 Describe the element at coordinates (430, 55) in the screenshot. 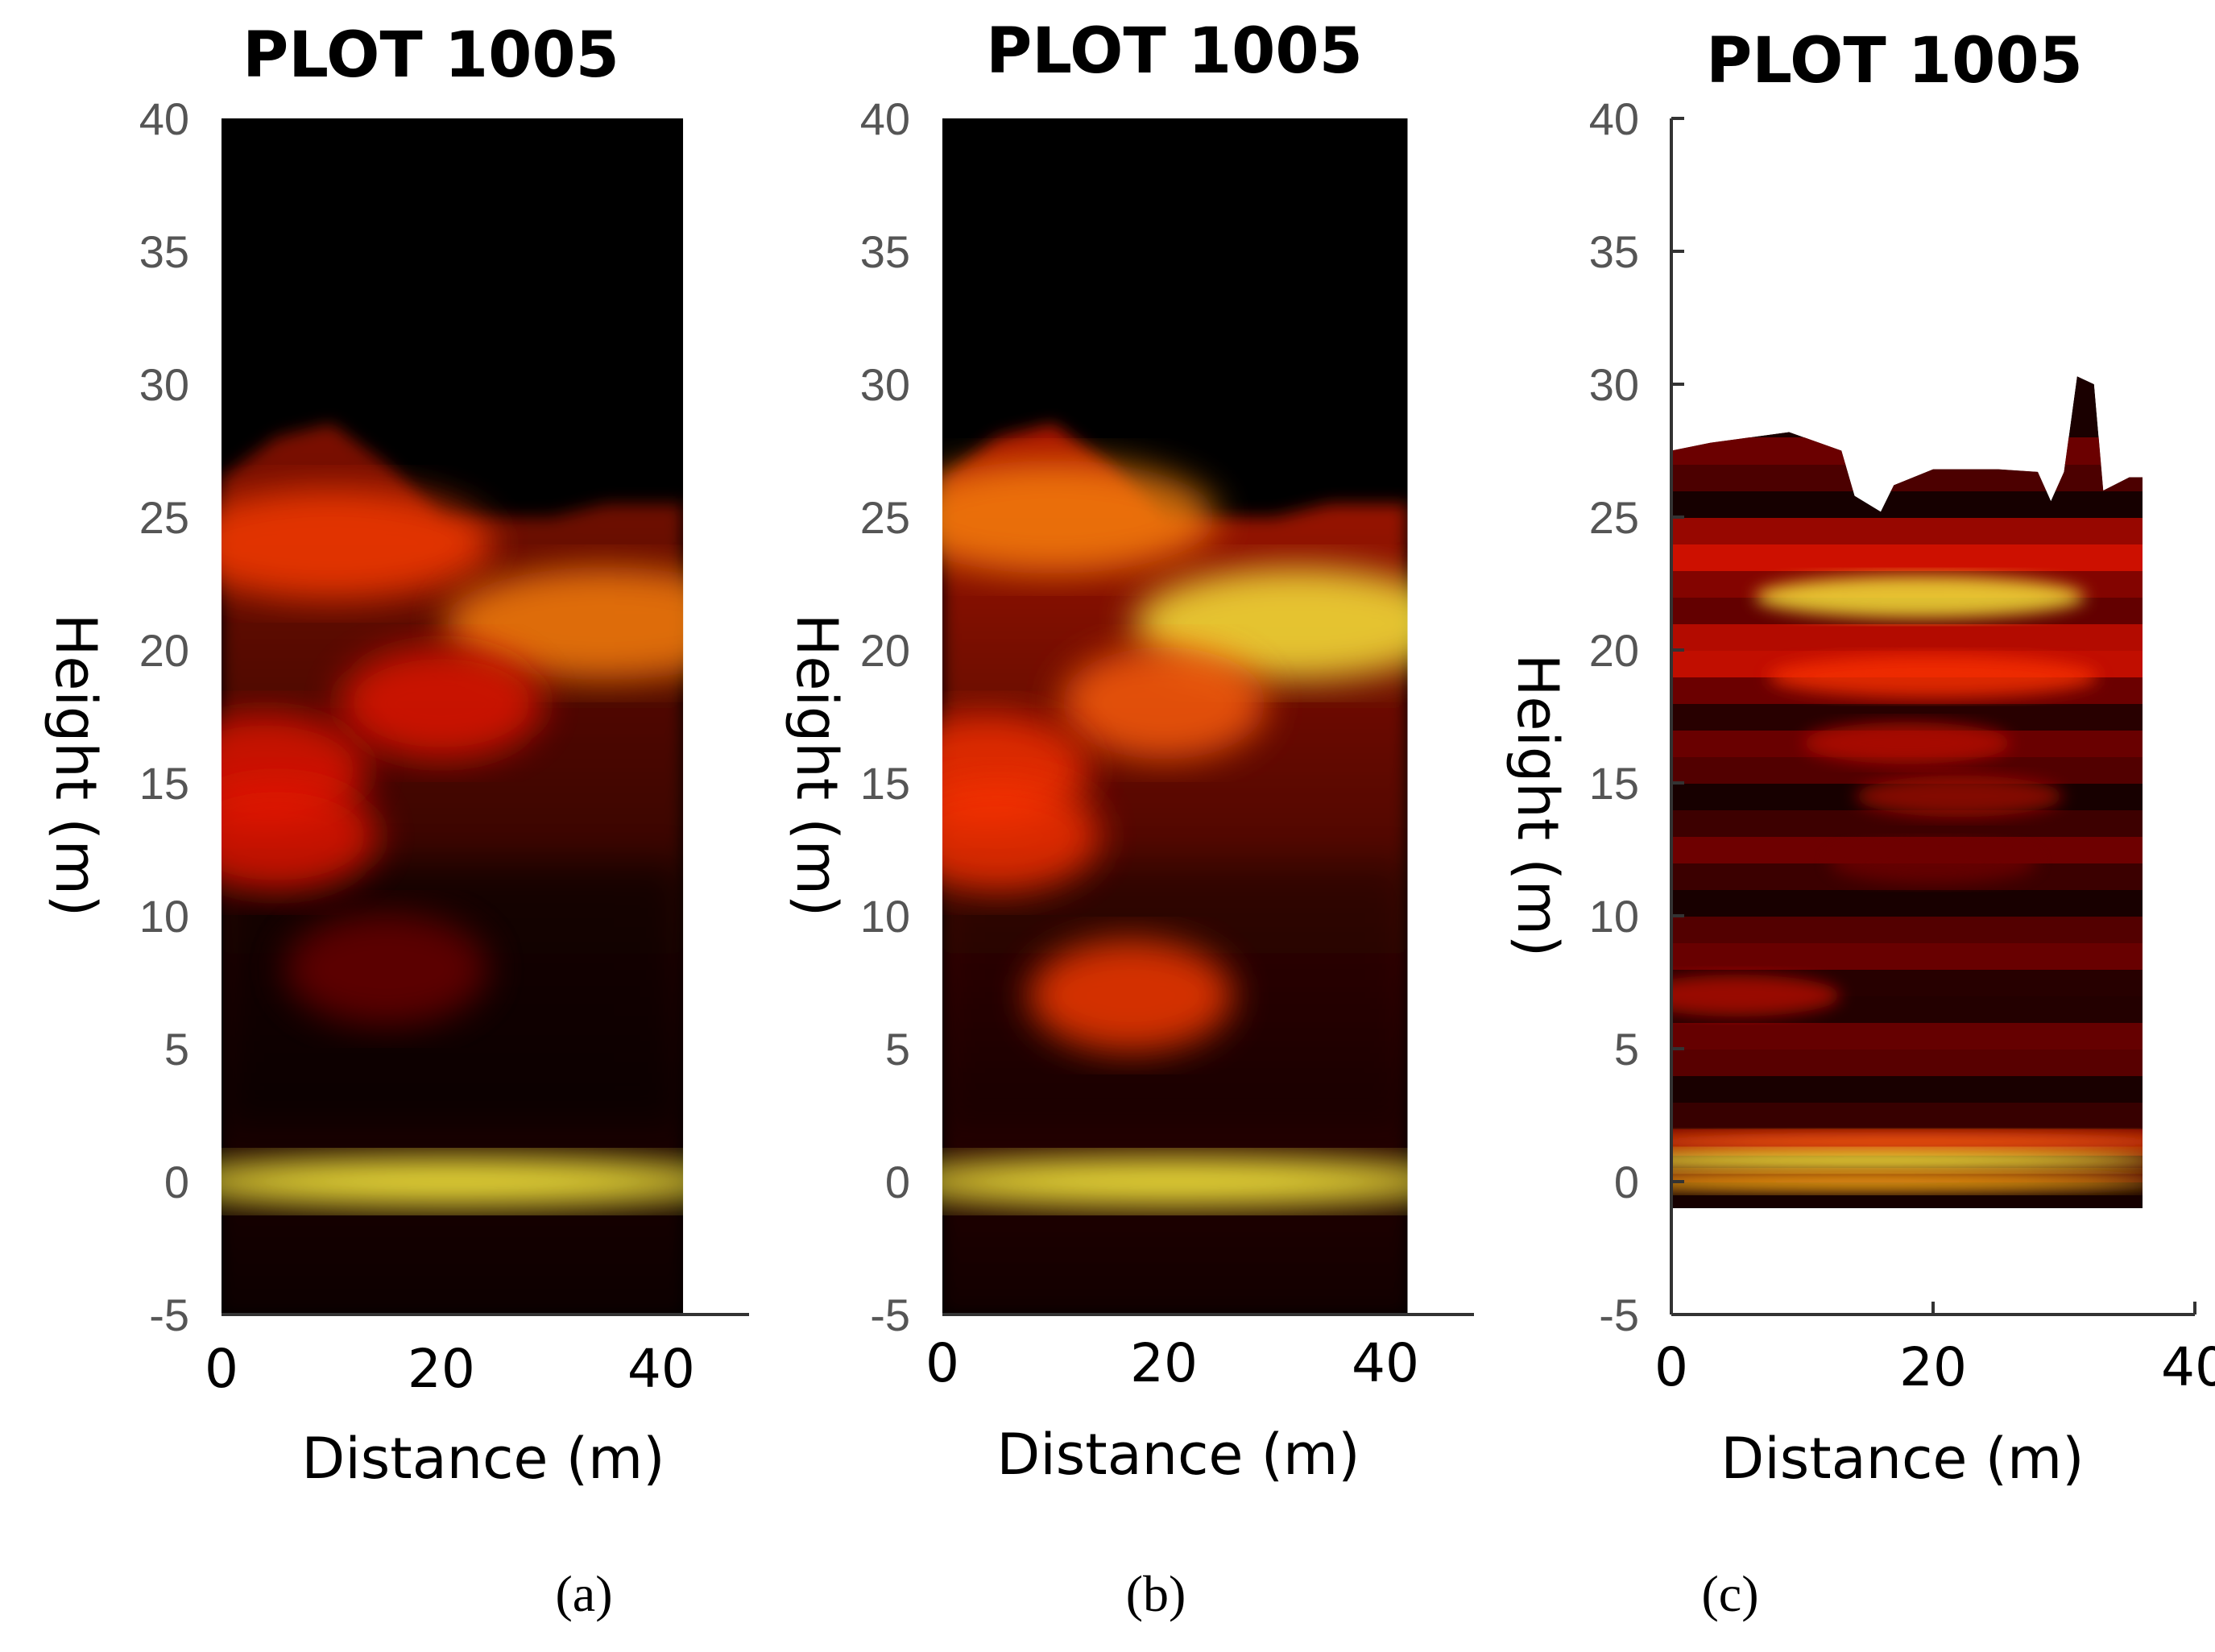

I see `panel-a-title: PLOT 1005` at that location.